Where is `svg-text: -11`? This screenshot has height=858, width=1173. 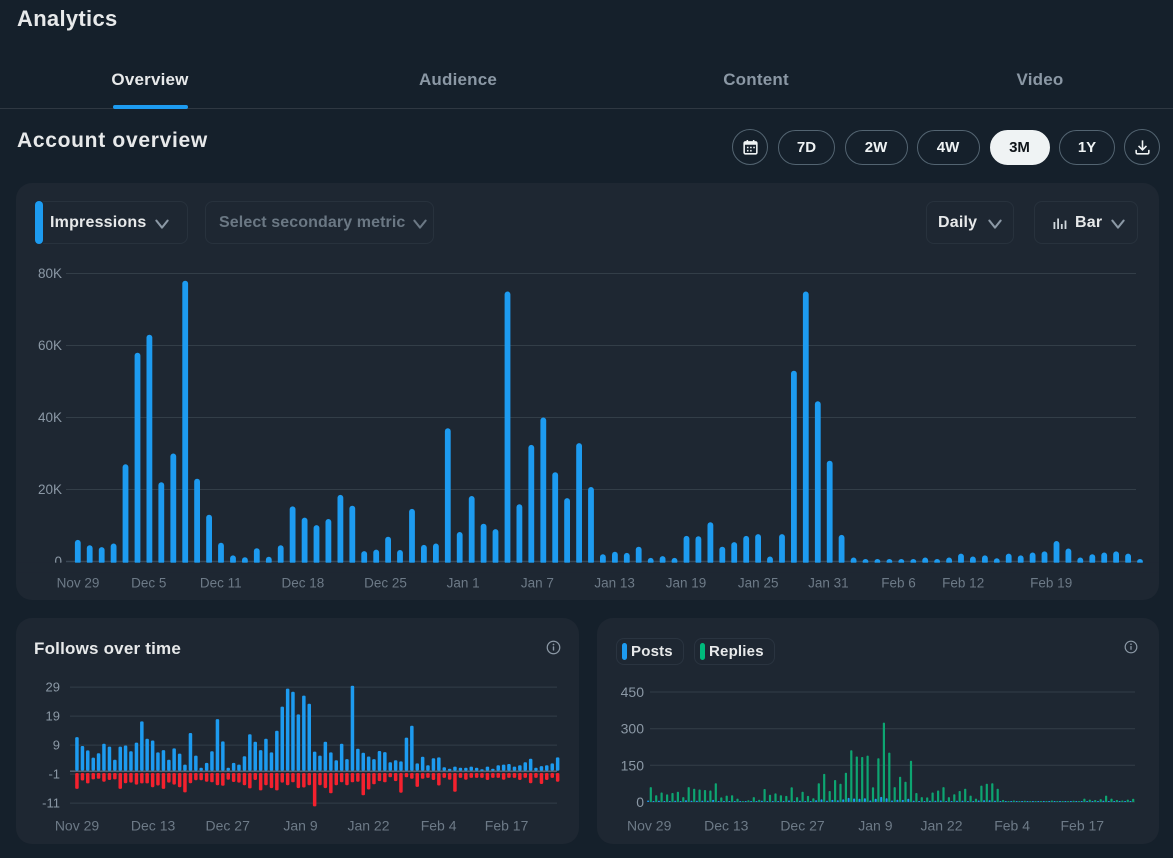 svg-text: -11 is located at coordinates (51, 803).